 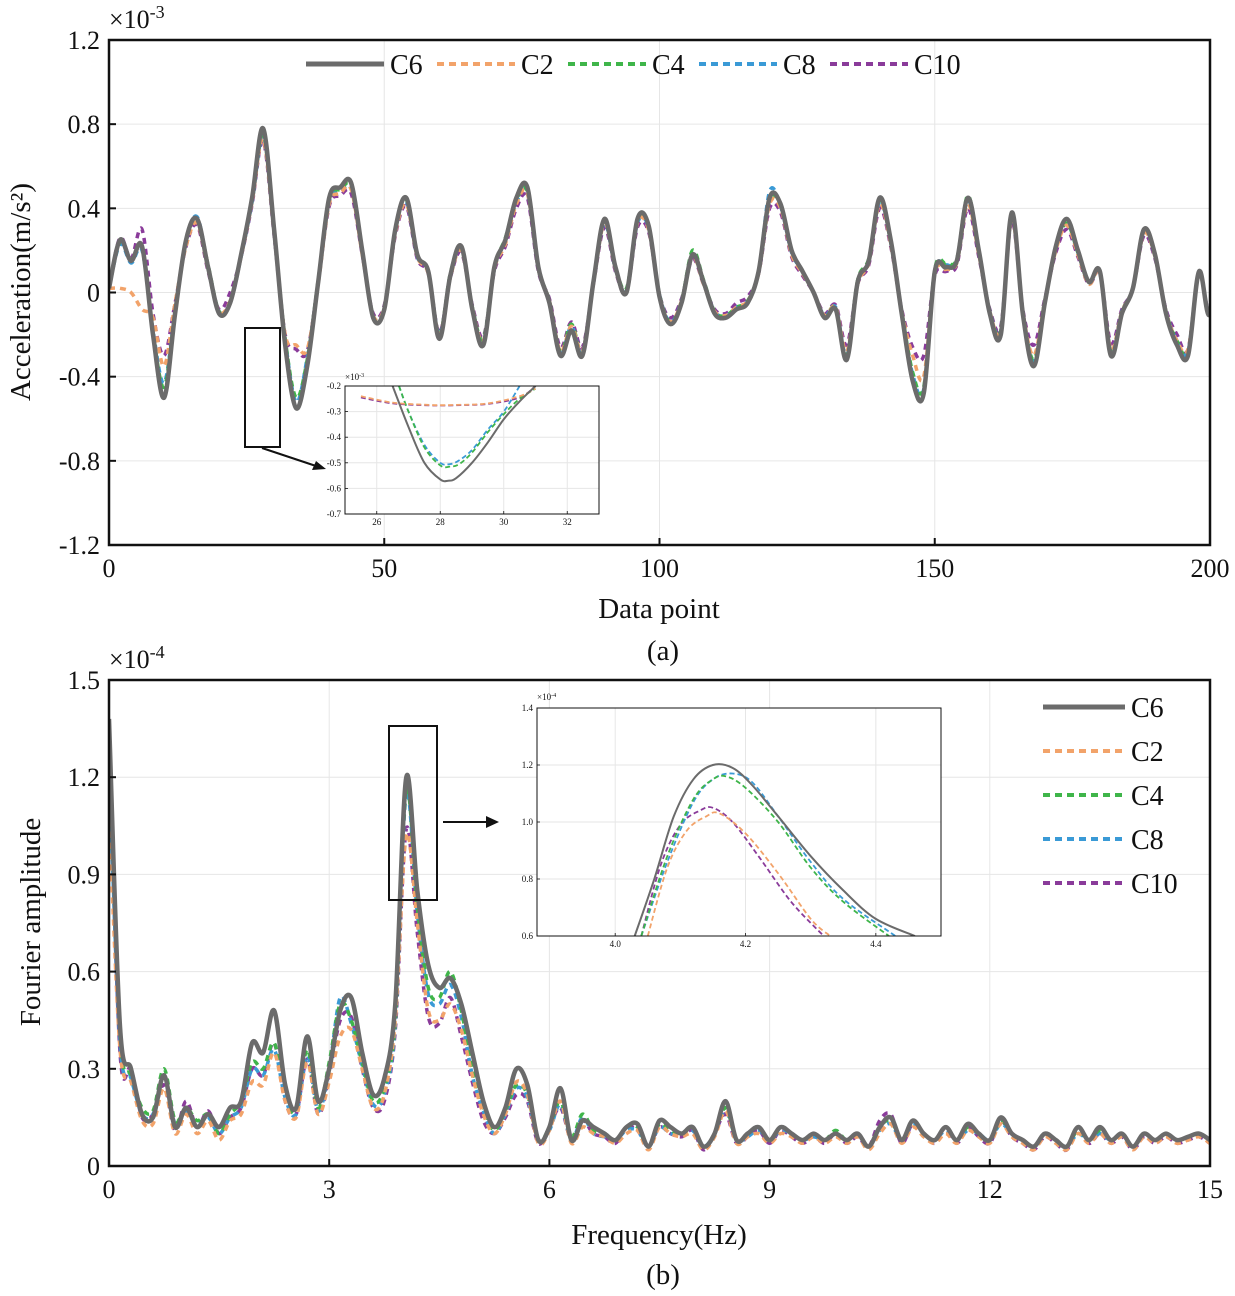 What do you see at coordinates (334, 463) in the screenshot?
I see `y-tick-label: -0.5` at bounding box center [334, 463].